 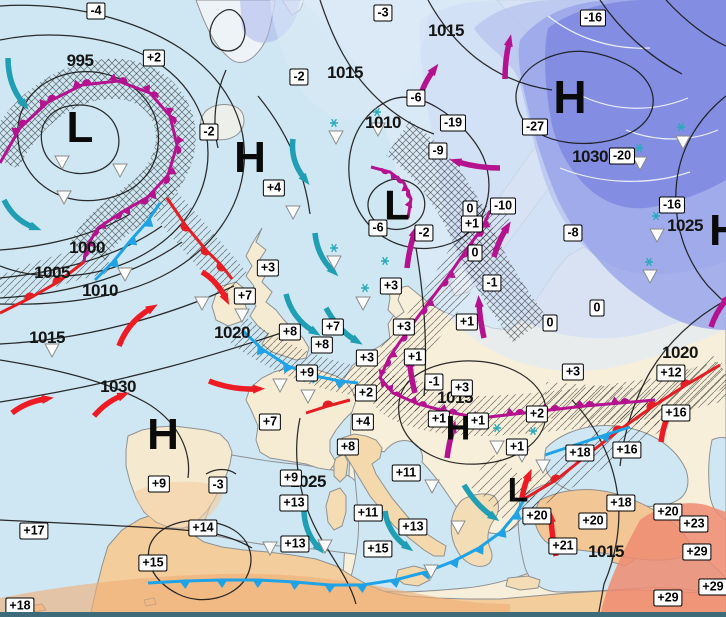 I want to click on sardinia, so click(x=336, y=509).